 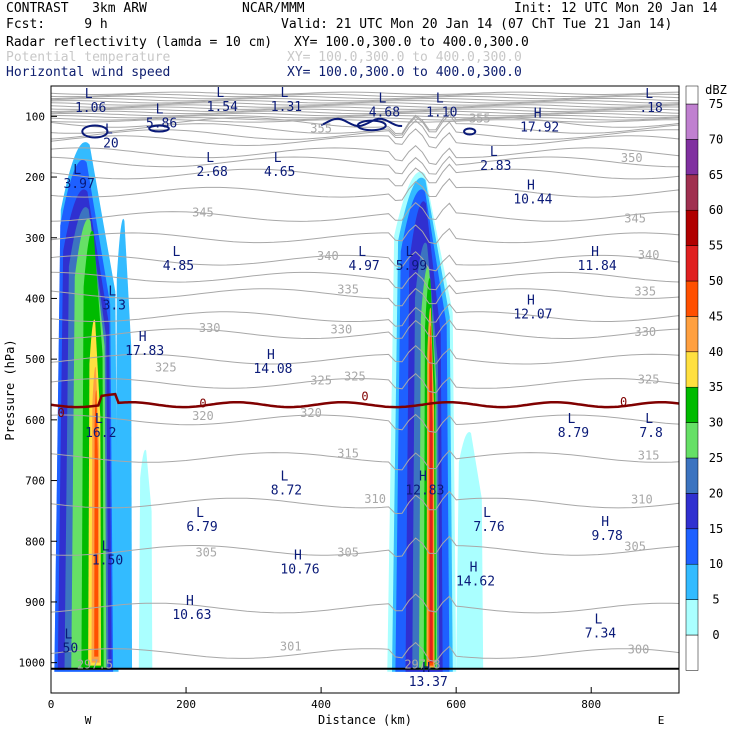 What do you see at coordinates (661, 720) in the screenshot?
I see `x-end-label-east: E` at bounding box center [661, 720].